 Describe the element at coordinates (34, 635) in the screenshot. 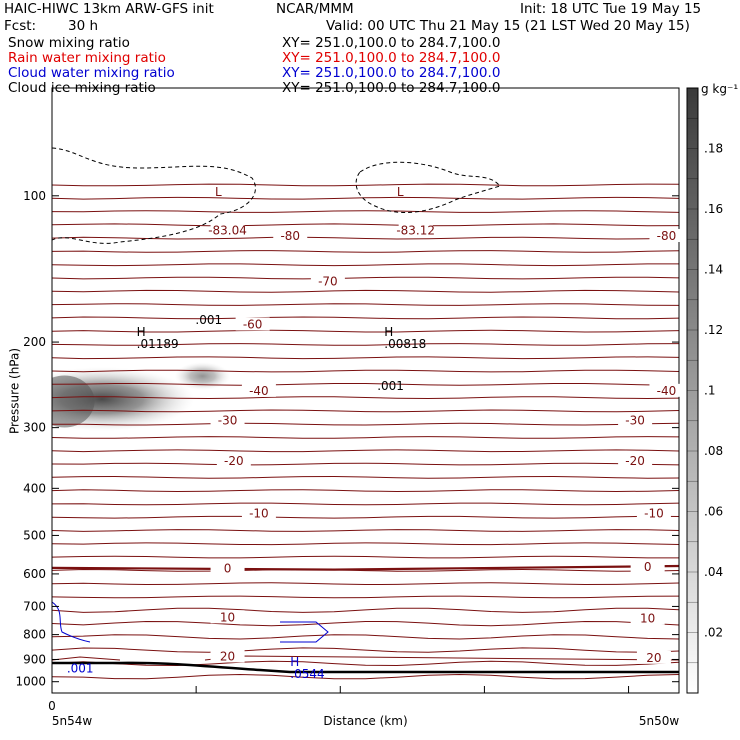

I see `y-tick-label: 800` at that location.